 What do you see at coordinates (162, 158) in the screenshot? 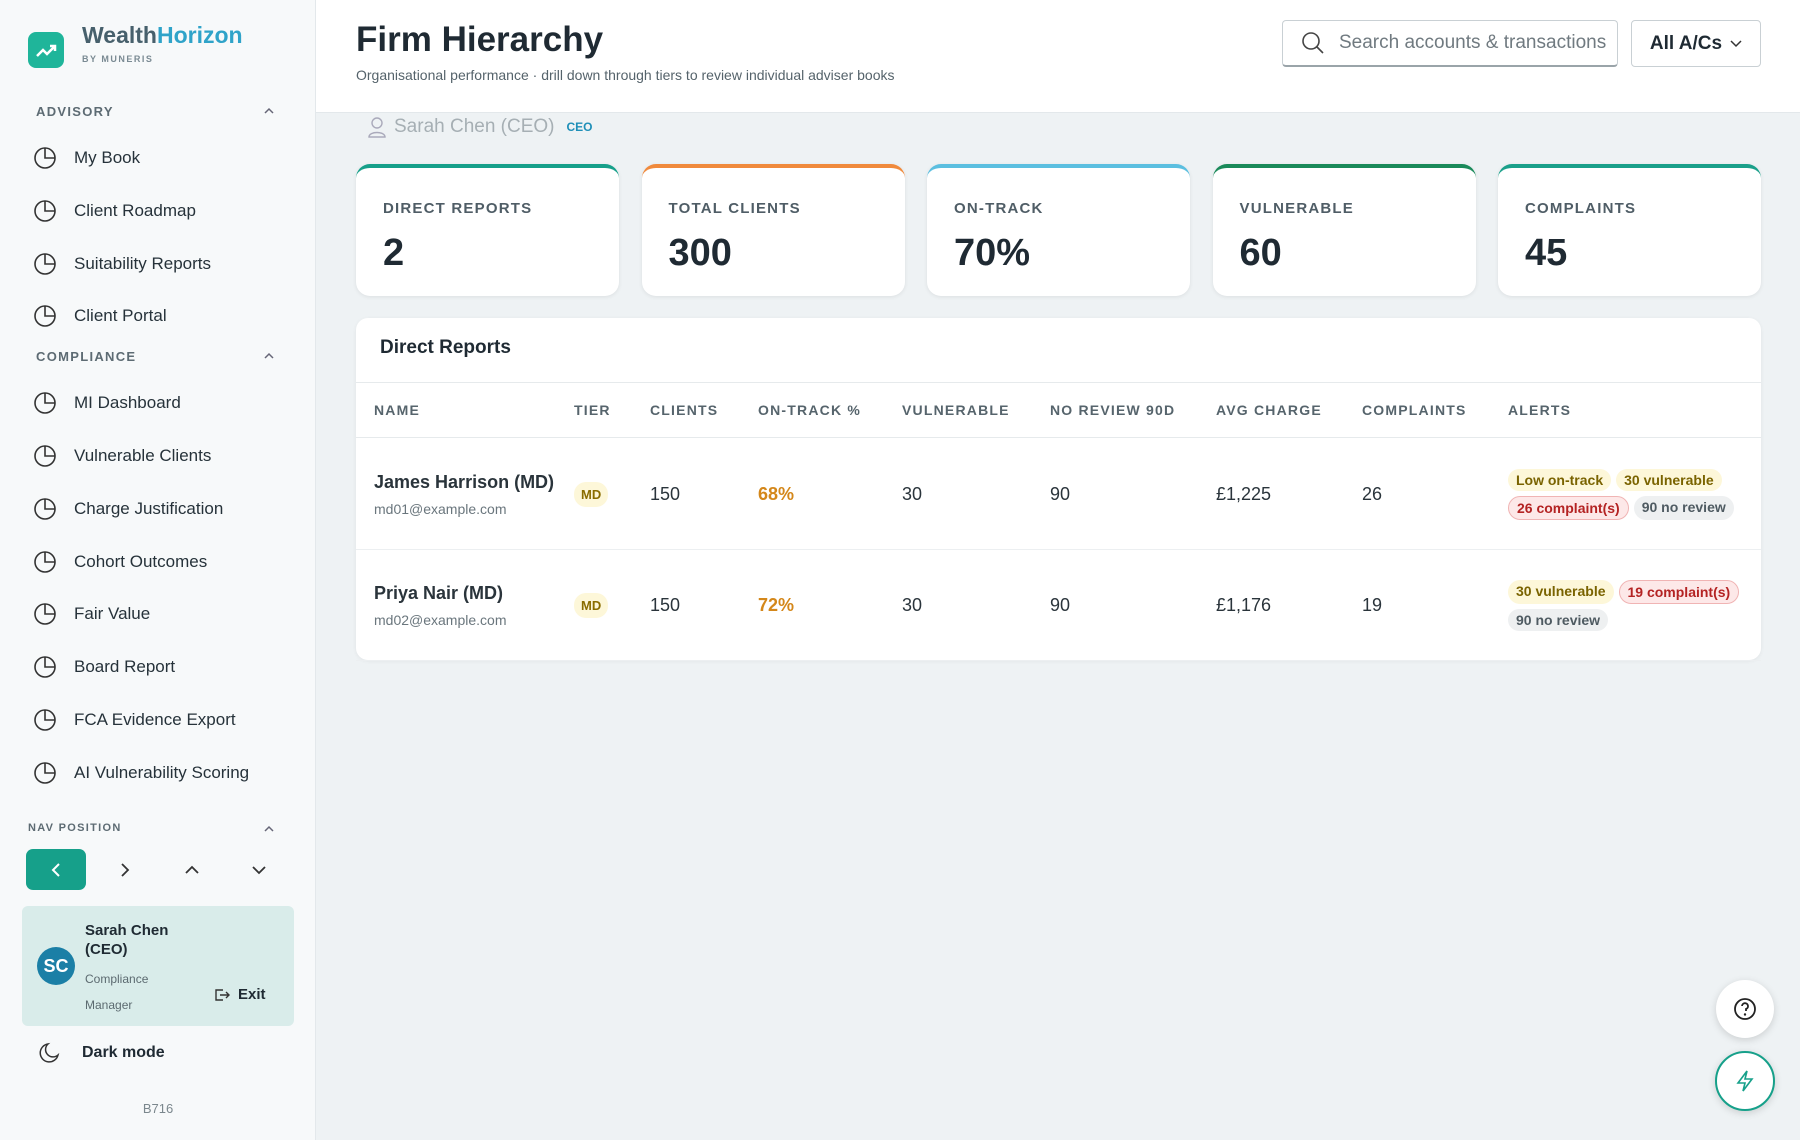
I see `nav-item: My Book` at bounding box center [162, 158].